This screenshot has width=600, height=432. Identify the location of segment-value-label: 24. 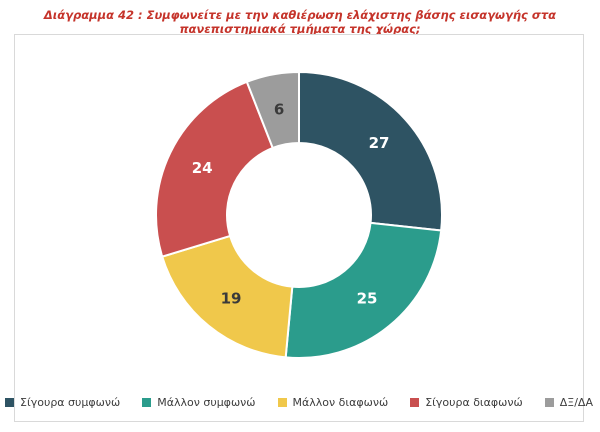
(202, 168).